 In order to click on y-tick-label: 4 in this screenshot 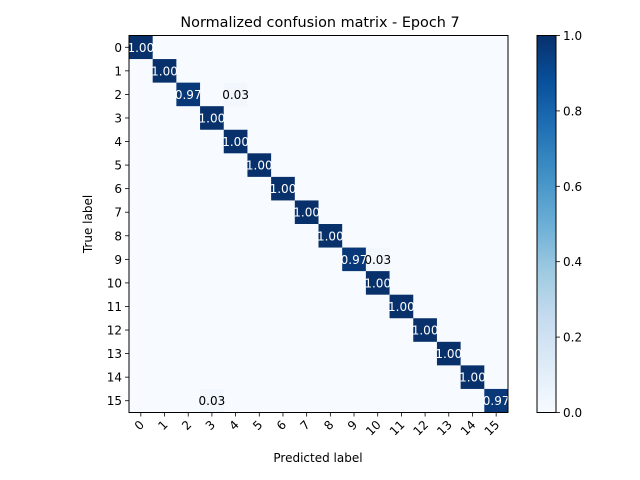, I will do `click(118, 142)`.